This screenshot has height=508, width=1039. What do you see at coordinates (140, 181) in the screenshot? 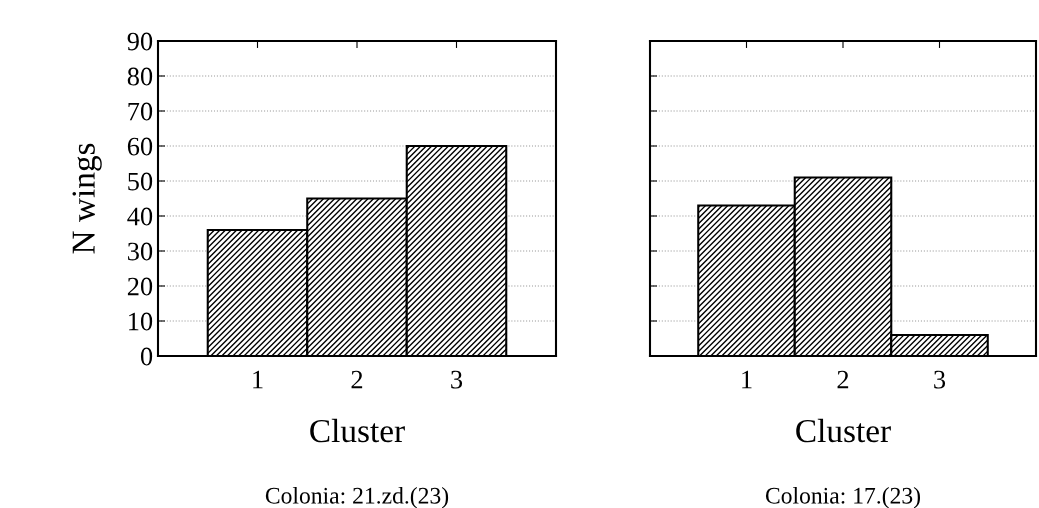
I see `y-tick-label: 50` at bounding box center [140, 181].